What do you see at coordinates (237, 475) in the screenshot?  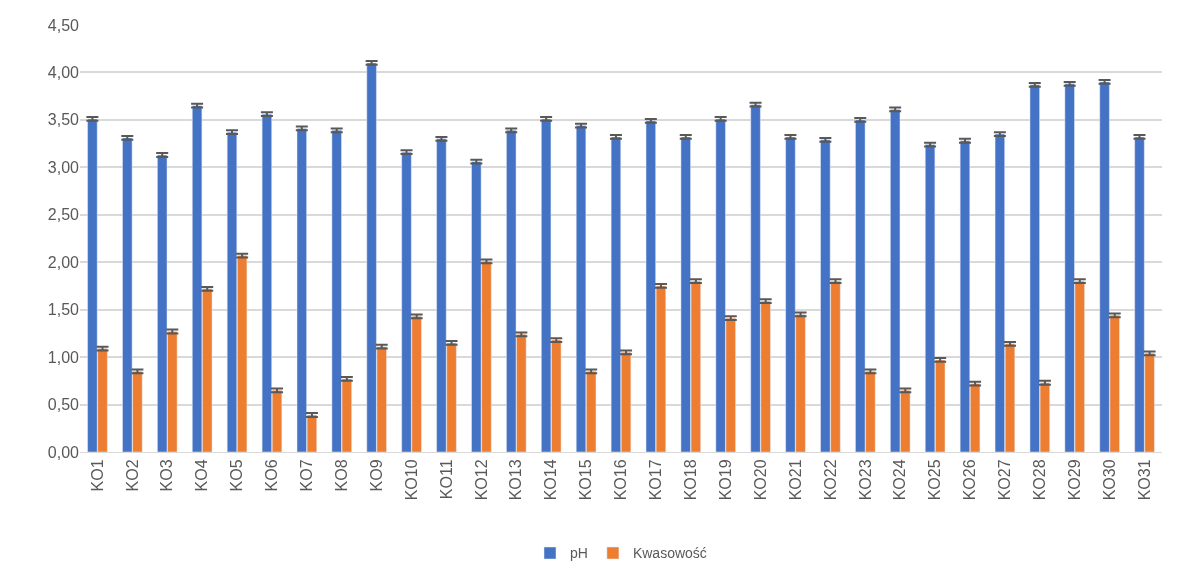 I see `x-tick-label: KO5` at bounding box center [237, 475].